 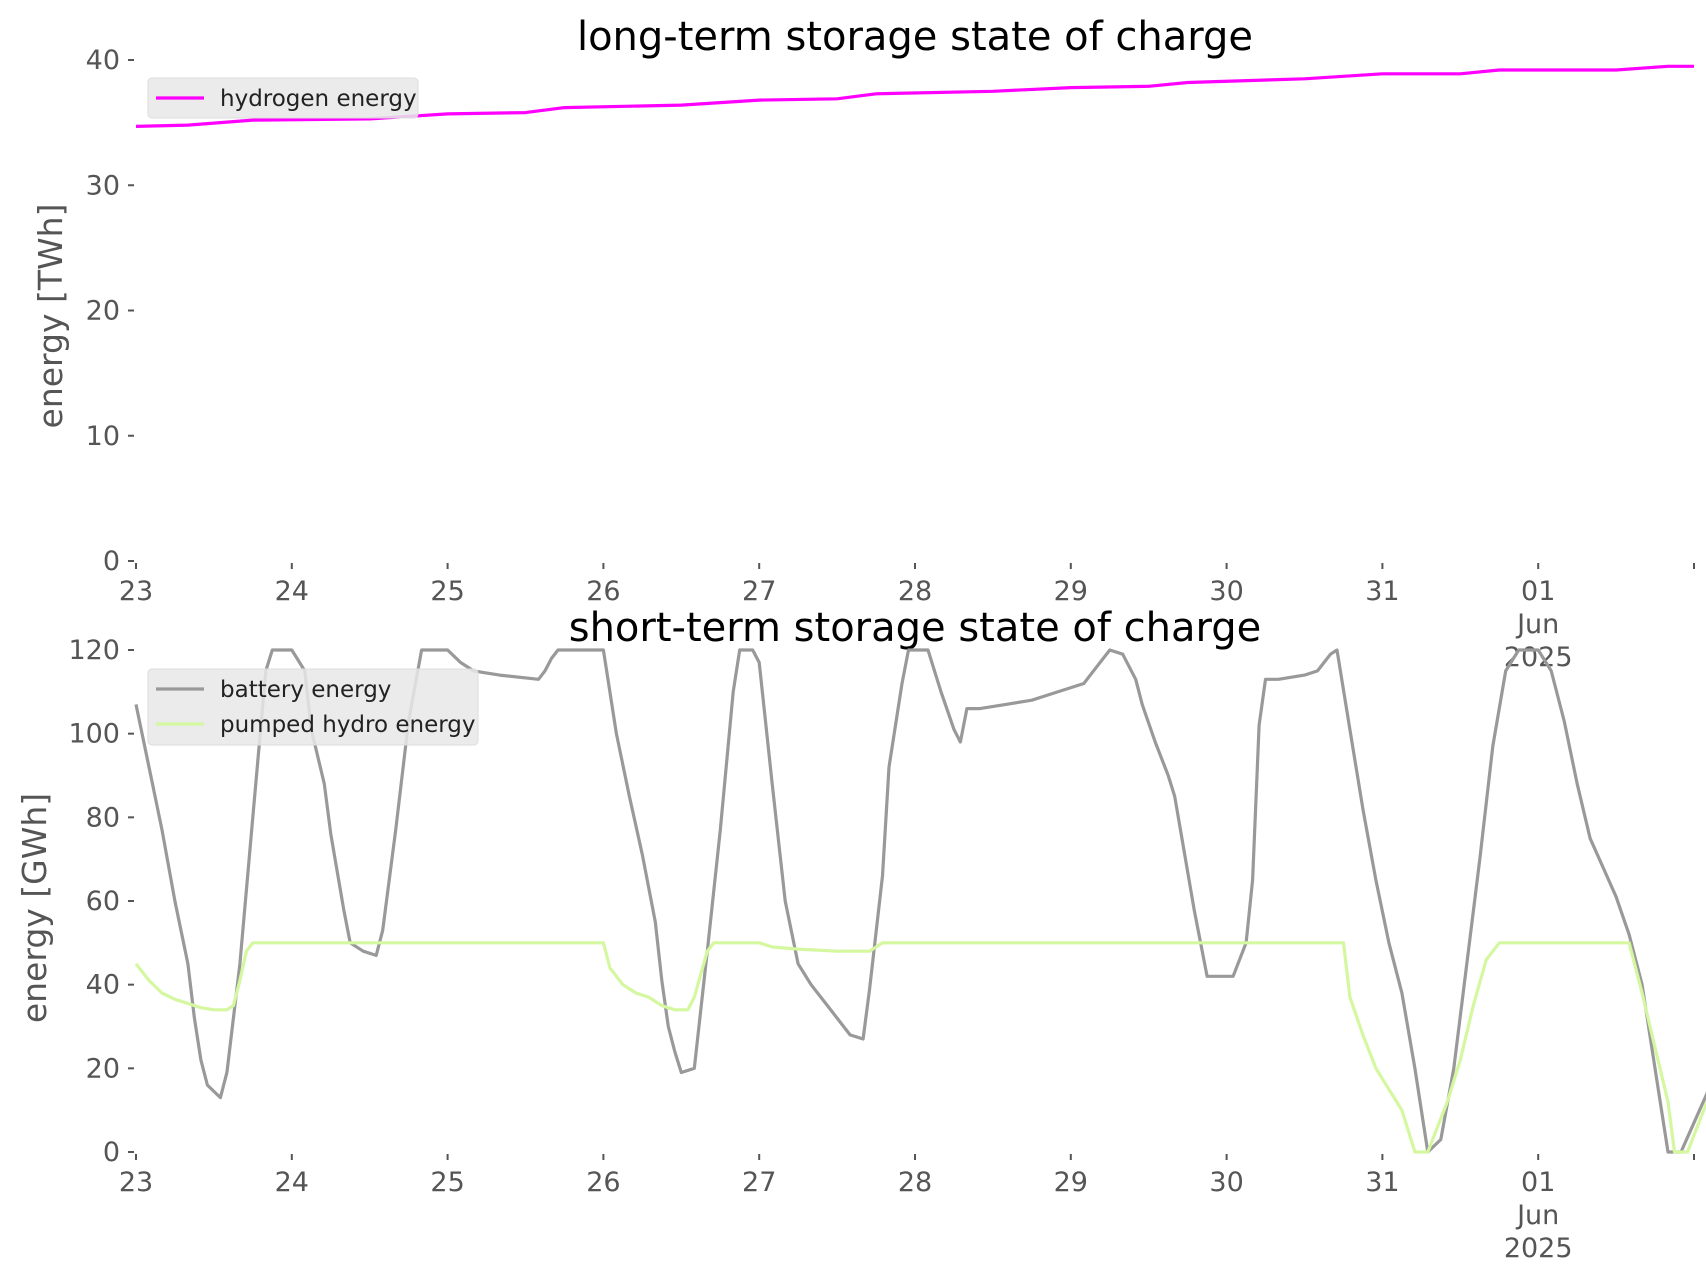 I want to click on long-term-y-tick-label: 10, so click(x=103, y=436).